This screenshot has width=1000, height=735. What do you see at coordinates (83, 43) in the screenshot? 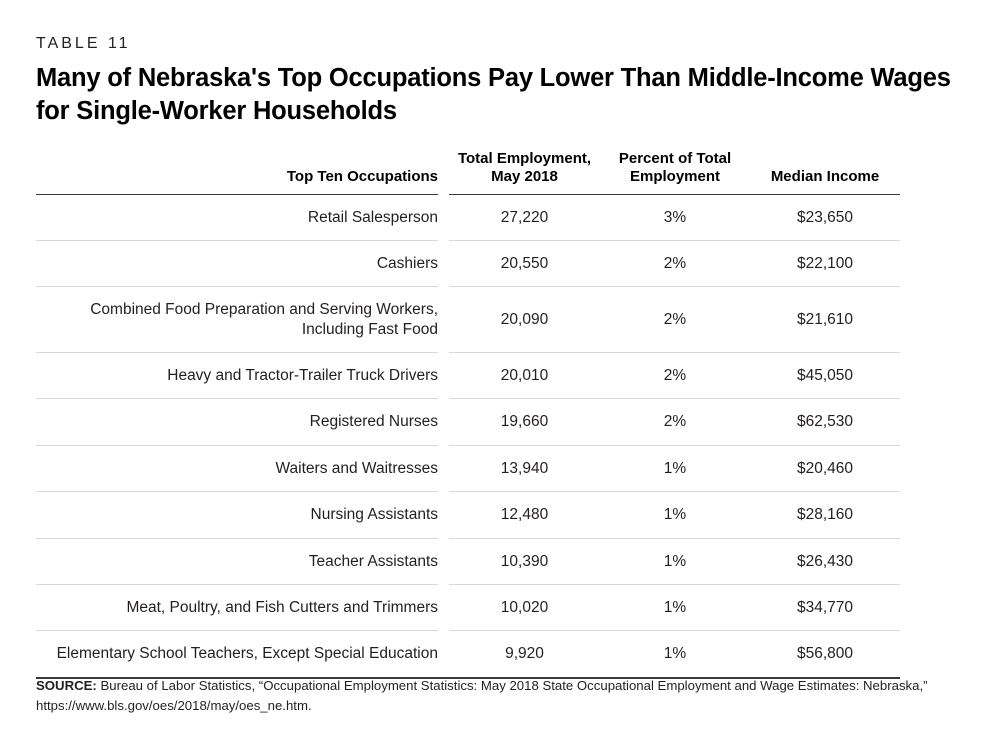
I see `table-number-label: TABLE 11` at bounding box center [83, 43].